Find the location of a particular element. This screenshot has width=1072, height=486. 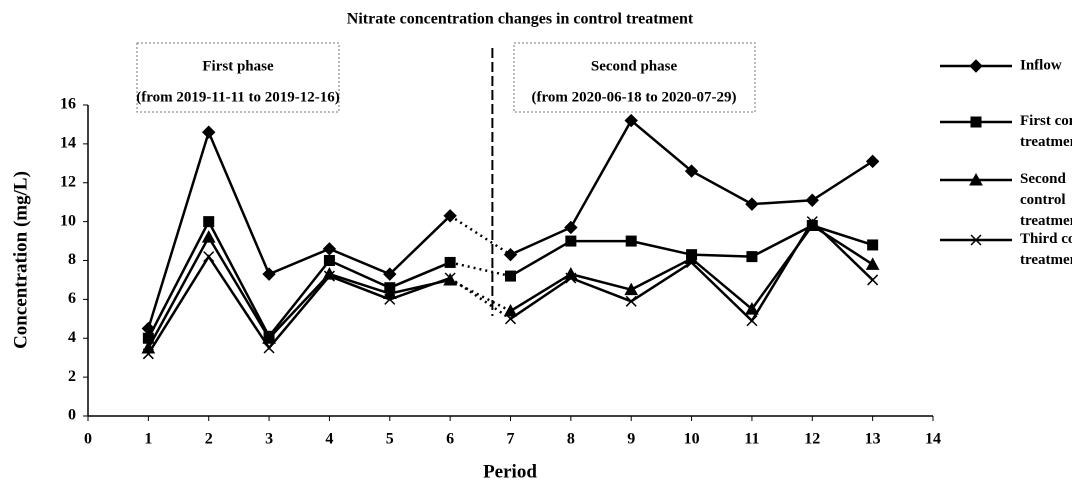

x-tick-label: 7 is located at coordinates (511, 439).